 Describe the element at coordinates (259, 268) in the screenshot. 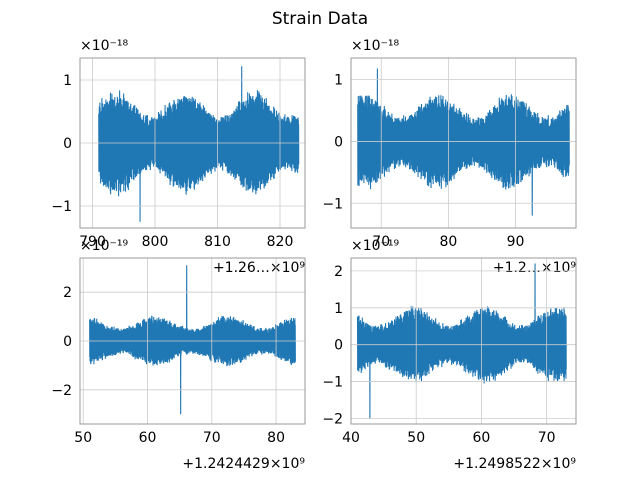

I see `x-offset-label: +1.26…×10⁹` at that location.